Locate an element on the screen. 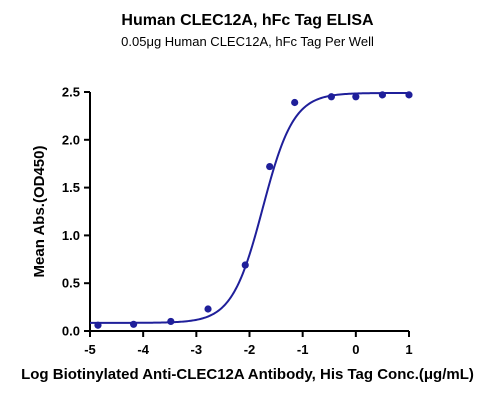 Image resolution: width=495 pixels, height=400 pixels. y-tick-label: 0.0 is located at coordinates (71, 331).